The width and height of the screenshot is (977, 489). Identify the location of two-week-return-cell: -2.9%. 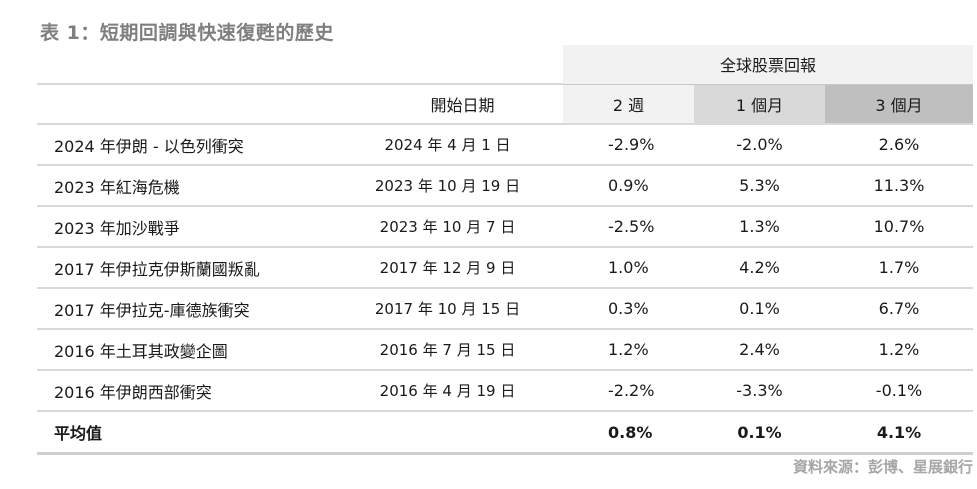
(628, 145).